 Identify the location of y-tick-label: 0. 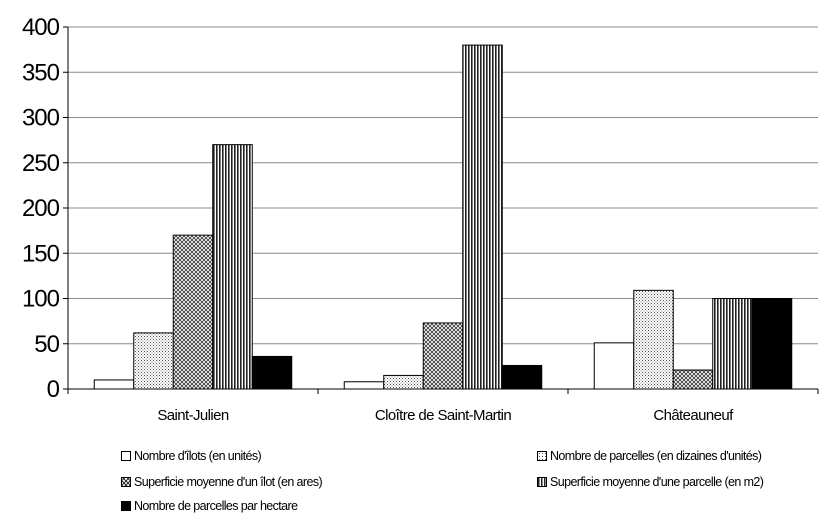
(53, 389).